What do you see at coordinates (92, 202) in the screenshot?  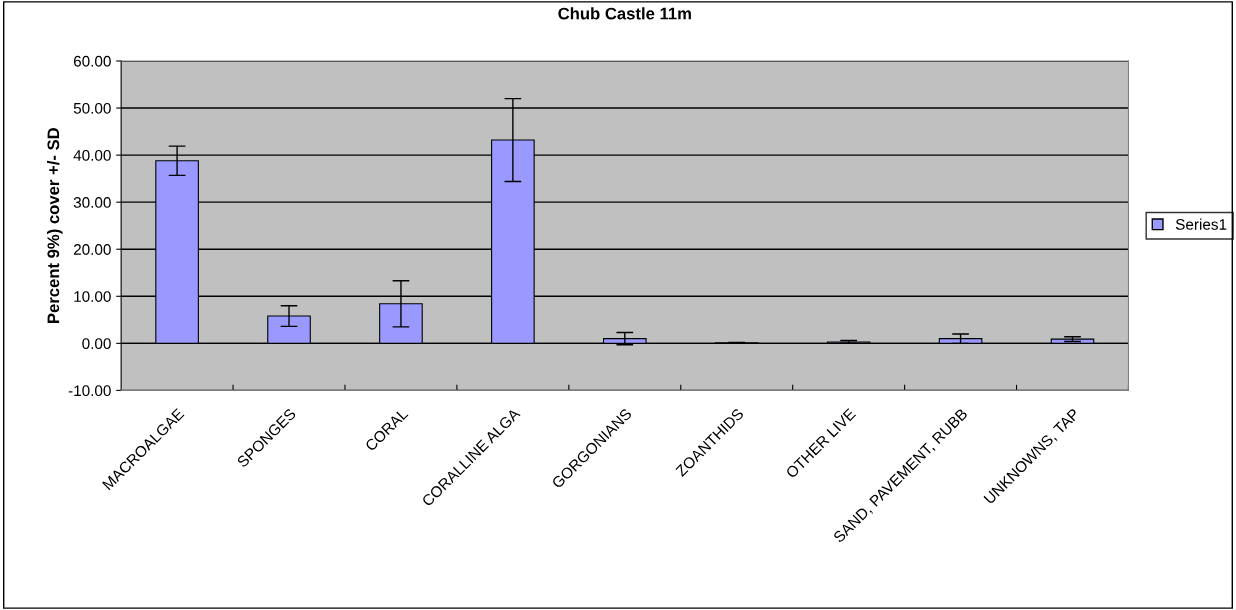 I see `y-tick-label: 30.00` at bounding box center [92, 202].